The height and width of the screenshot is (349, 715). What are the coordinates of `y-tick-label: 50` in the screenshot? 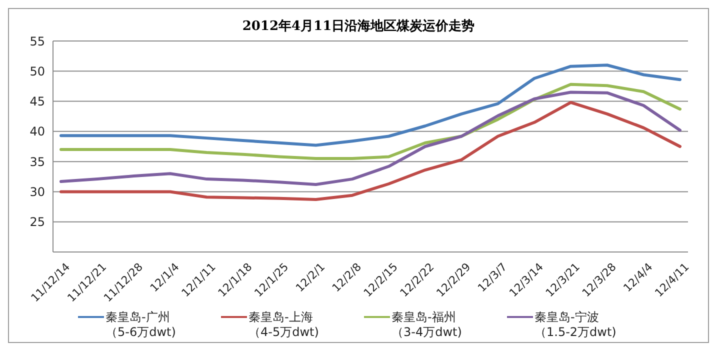 It's located at (37, 71).